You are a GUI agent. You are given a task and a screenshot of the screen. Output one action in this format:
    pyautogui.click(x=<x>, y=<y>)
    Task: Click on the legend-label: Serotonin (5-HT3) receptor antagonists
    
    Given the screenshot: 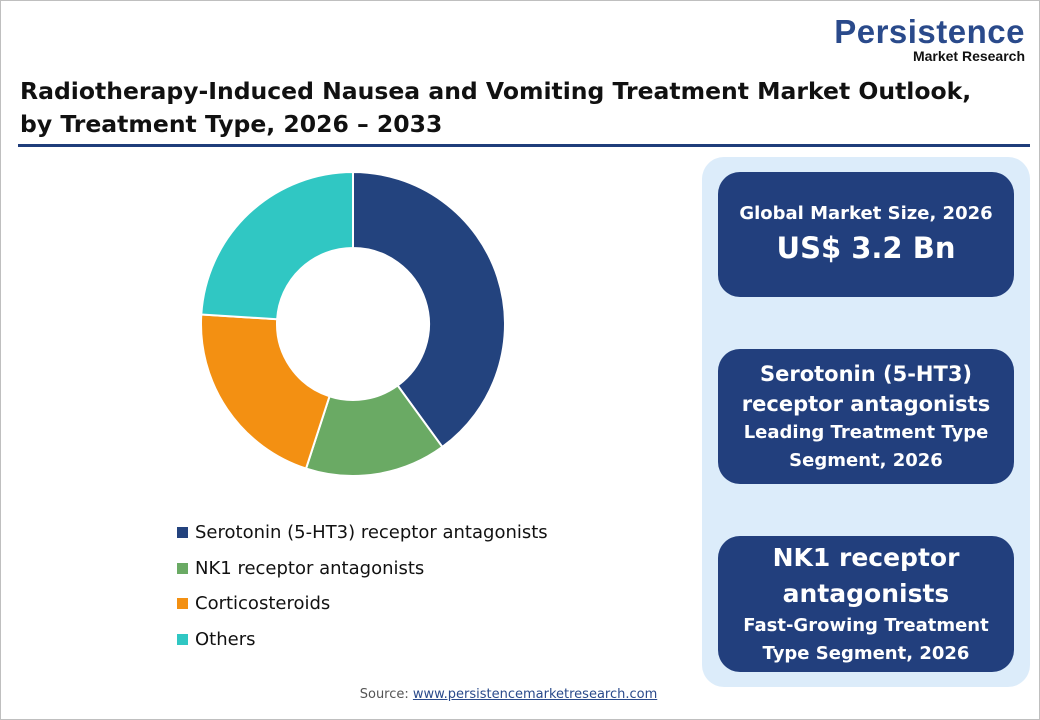 What is the action you would take?
    pyautogui.click(x=371, y=533)
    